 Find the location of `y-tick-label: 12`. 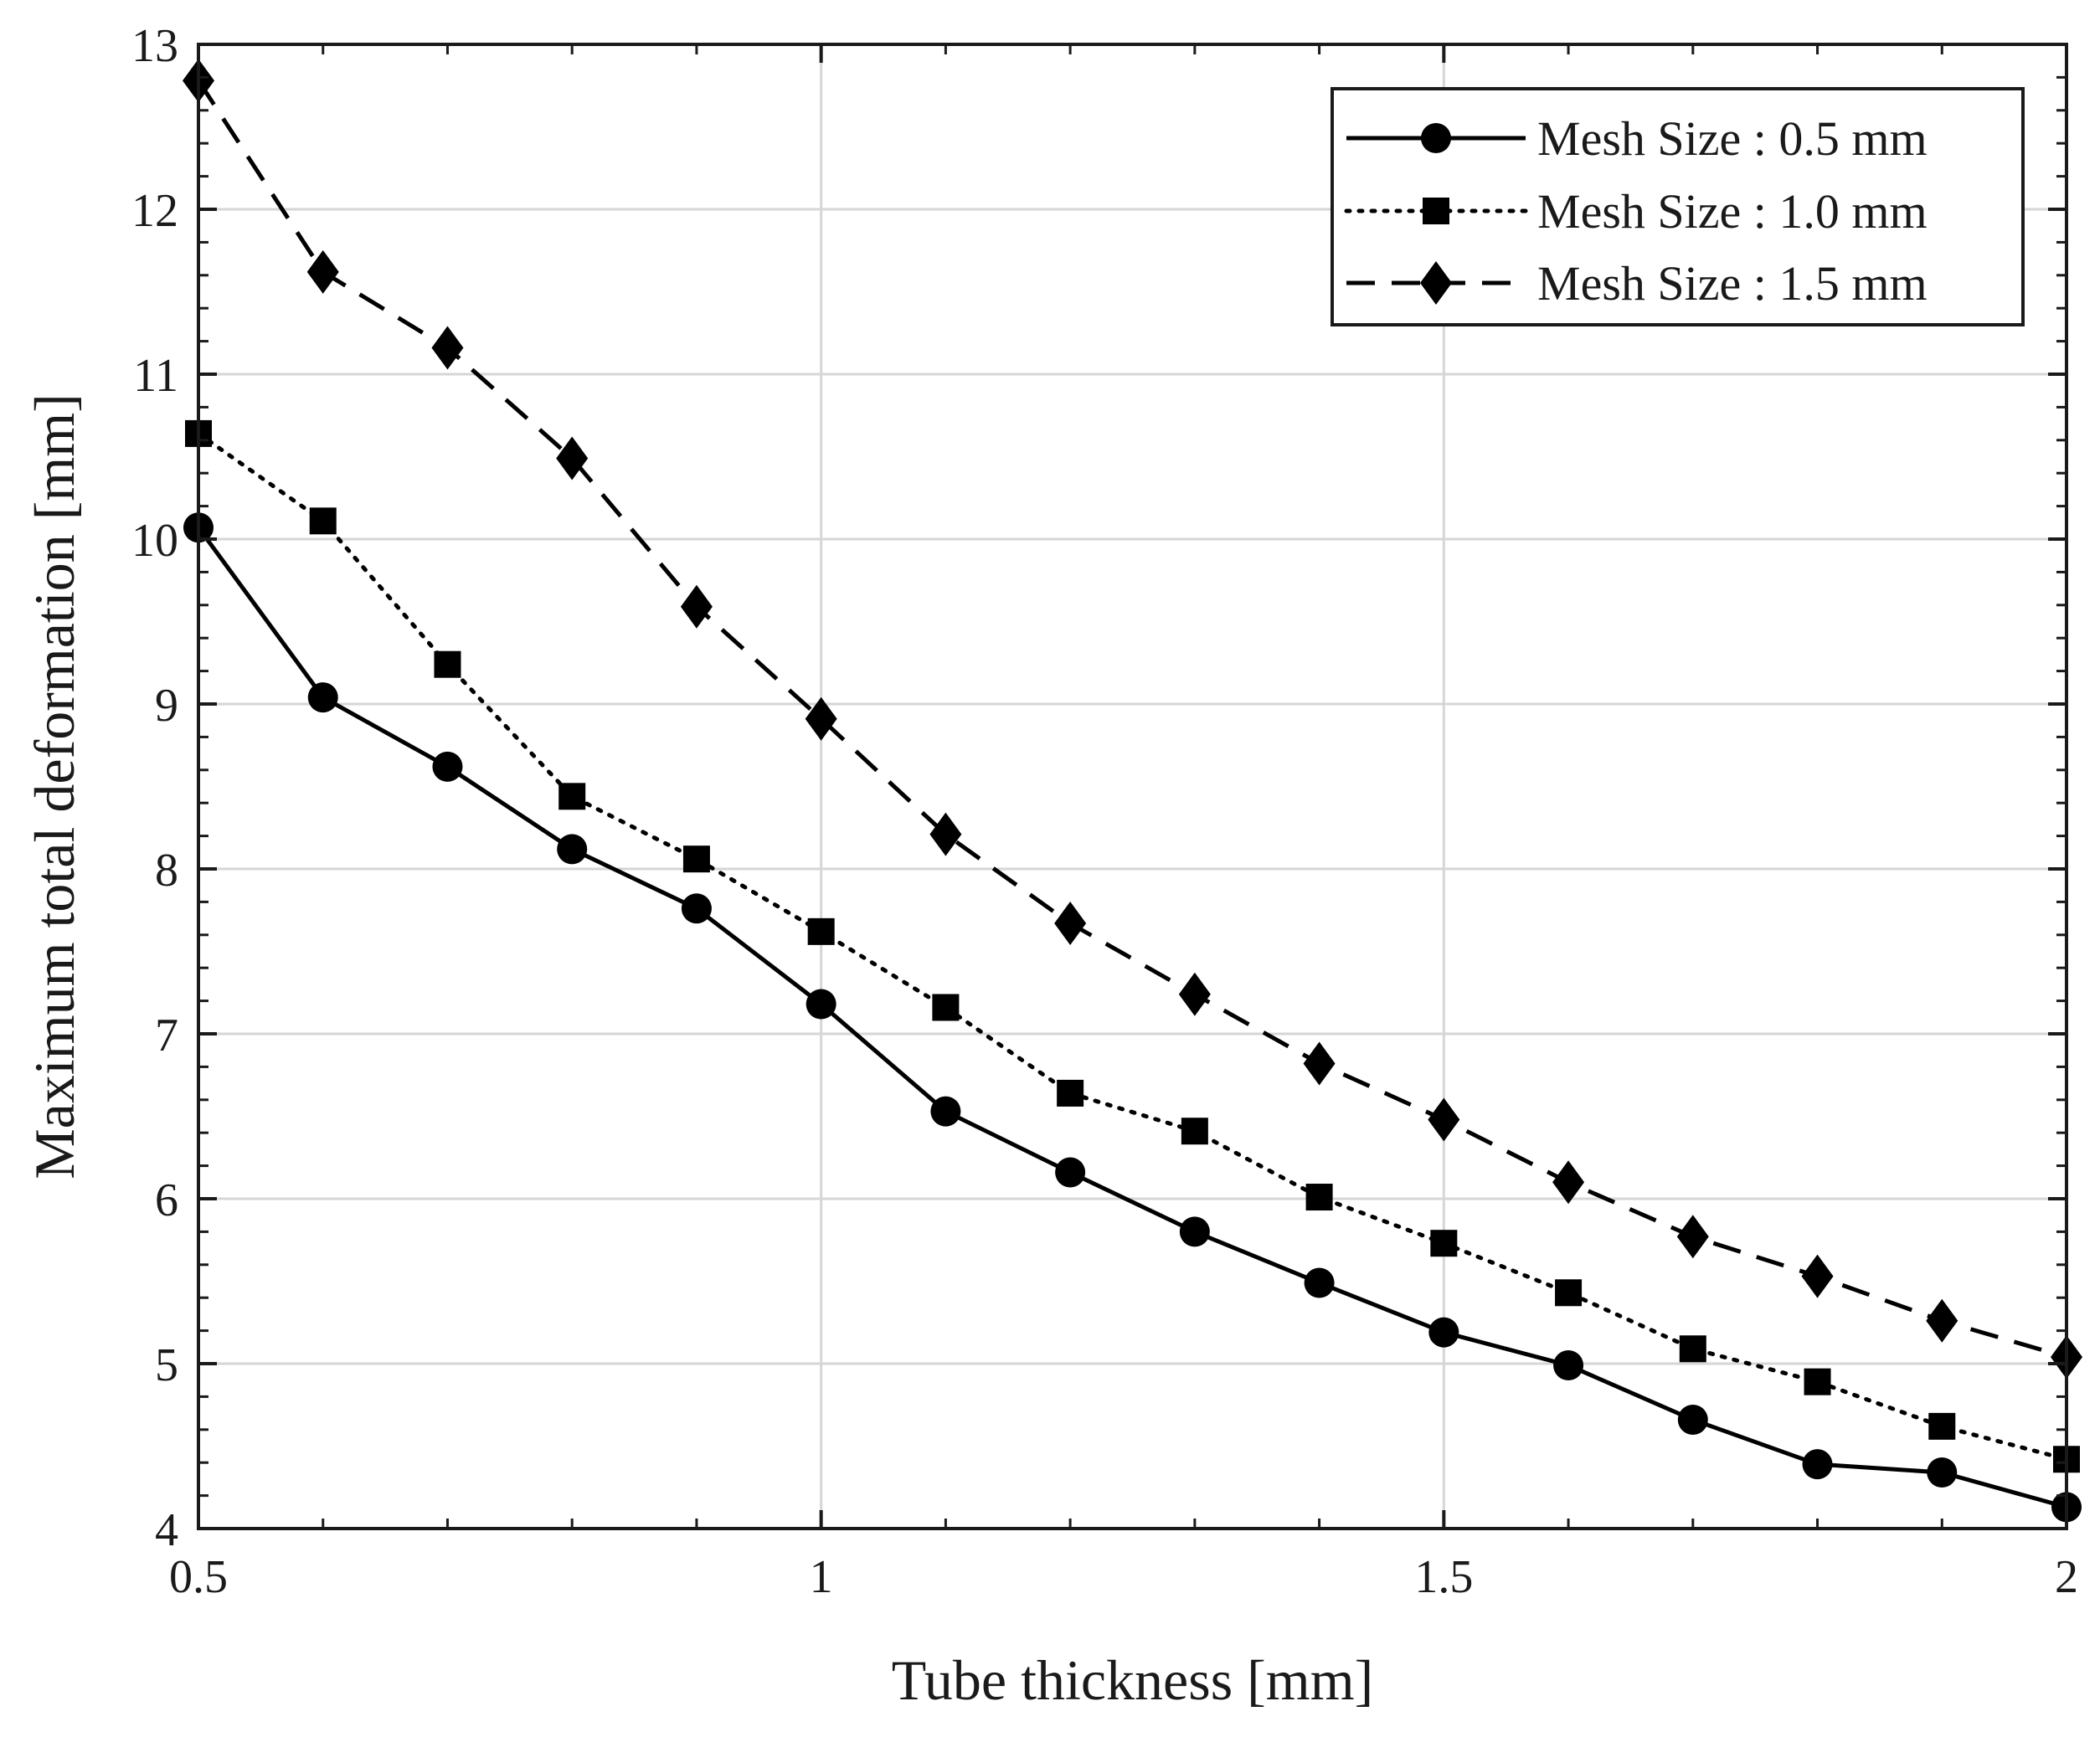

y-tick-label: 12 is located at coordinates (155, 211).